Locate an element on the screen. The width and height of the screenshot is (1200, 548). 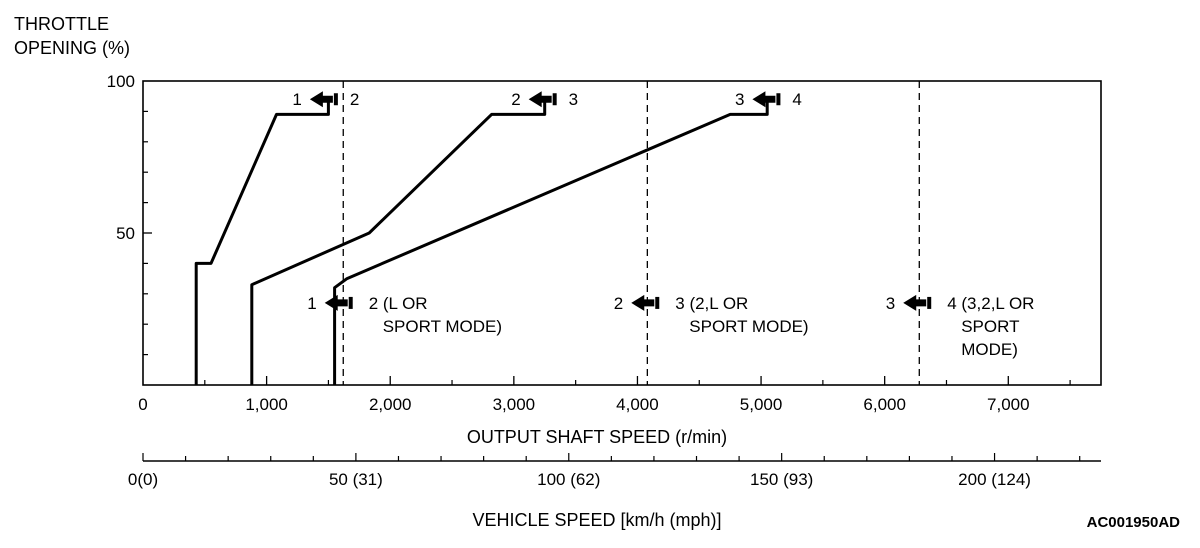
x-axis-title: OUTPUT SHAFT SPEED (r/min) is located at coordinates (597, 437).